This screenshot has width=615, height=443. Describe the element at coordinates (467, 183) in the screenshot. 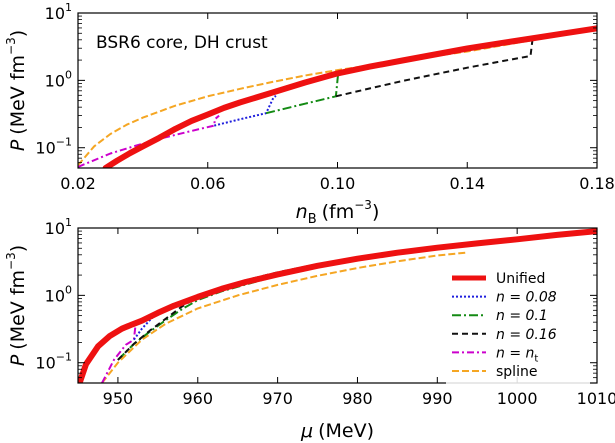

I see `x-tick-label: 0.14` at that location.